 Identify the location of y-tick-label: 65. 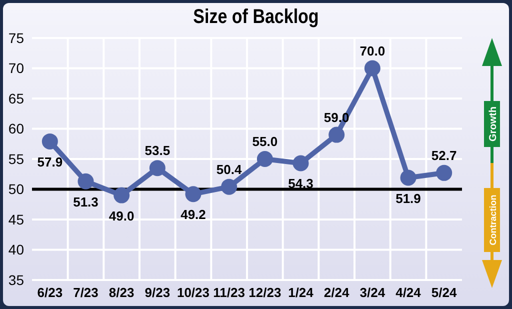
(16, 98).